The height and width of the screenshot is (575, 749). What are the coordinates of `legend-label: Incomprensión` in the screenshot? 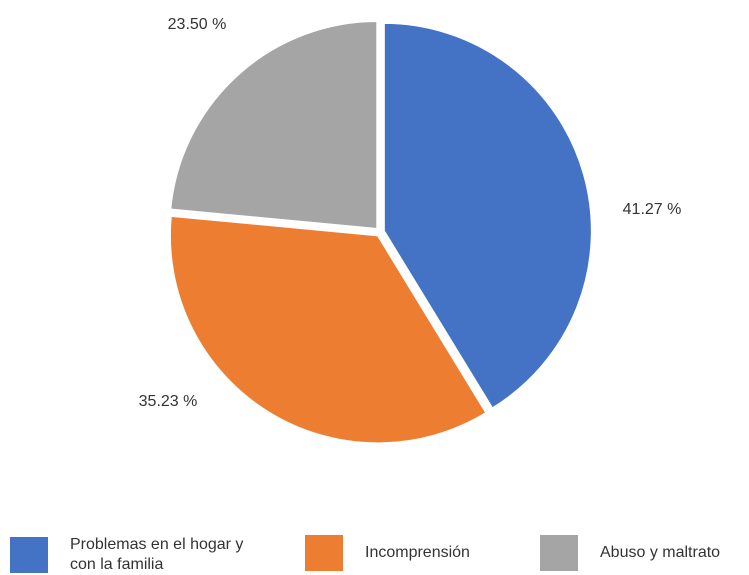 It's located at (417, 552).